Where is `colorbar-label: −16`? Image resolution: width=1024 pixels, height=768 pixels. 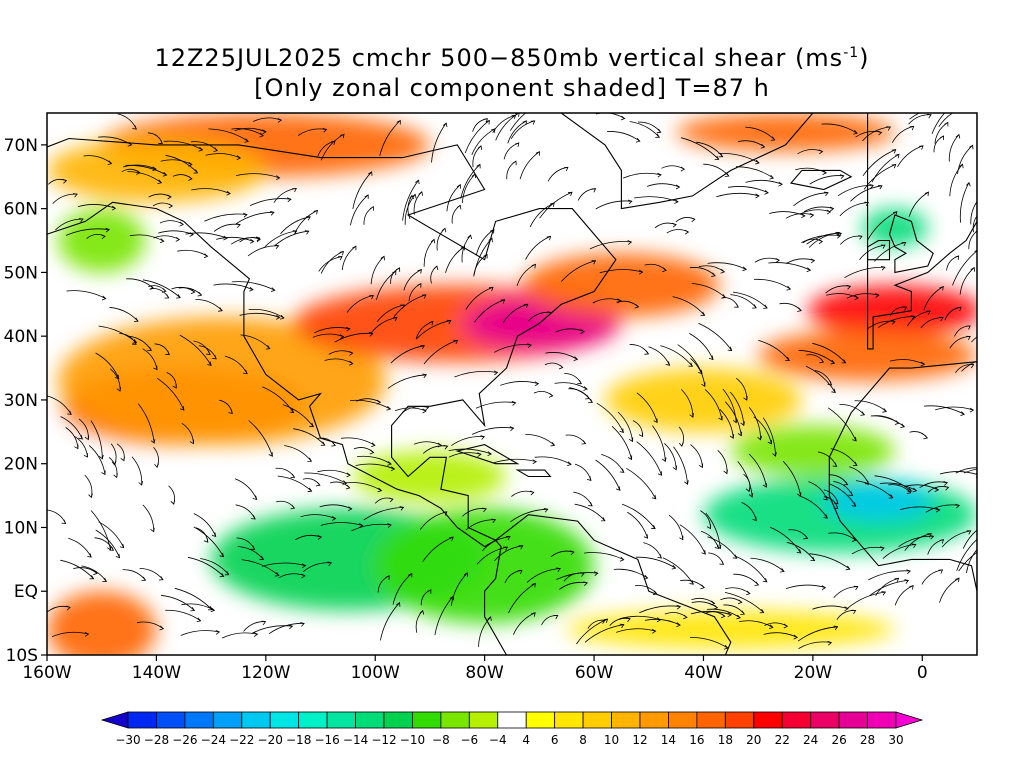 colorbar-label: −16 is located at coordinates (326, 740).